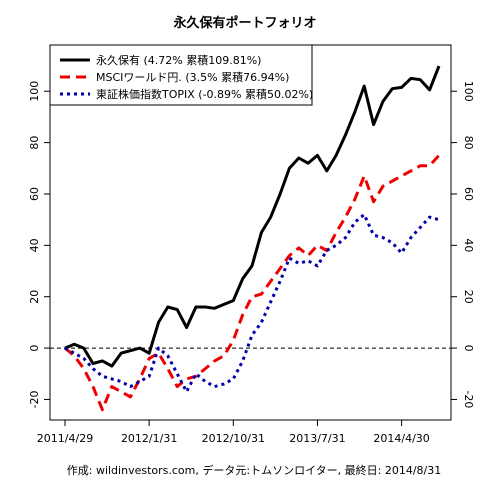 This screenshot has height=480, width=480. Describe the element at coordinates (65, 438) in the screenshot. I see `x-tick-label-0: 2011/4/29` at that location.